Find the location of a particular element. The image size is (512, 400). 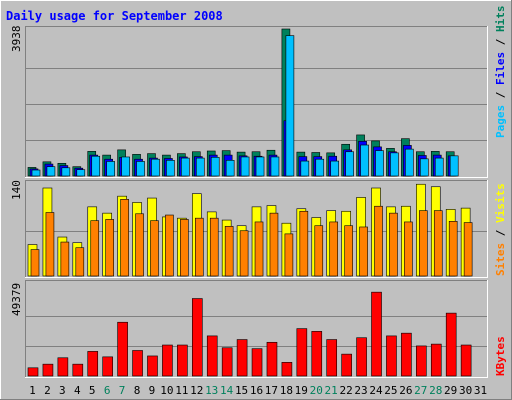

day-label-21: 21 is located at coordinates (331, 390).